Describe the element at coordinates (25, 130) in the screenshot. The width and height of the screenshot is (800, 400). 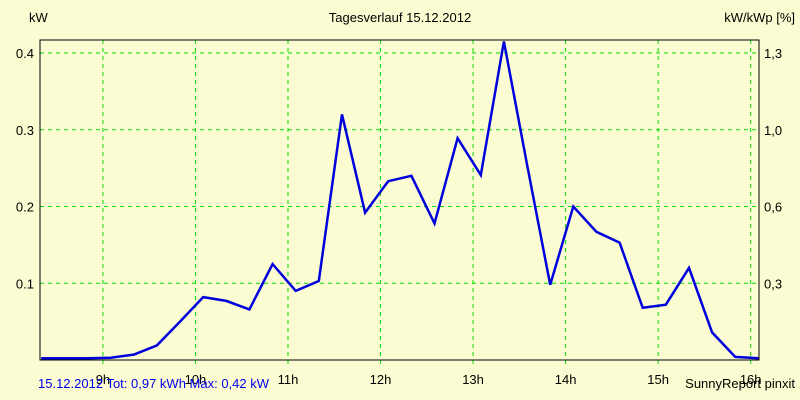
I see `y-left-tick-label: 0.3` at that location.